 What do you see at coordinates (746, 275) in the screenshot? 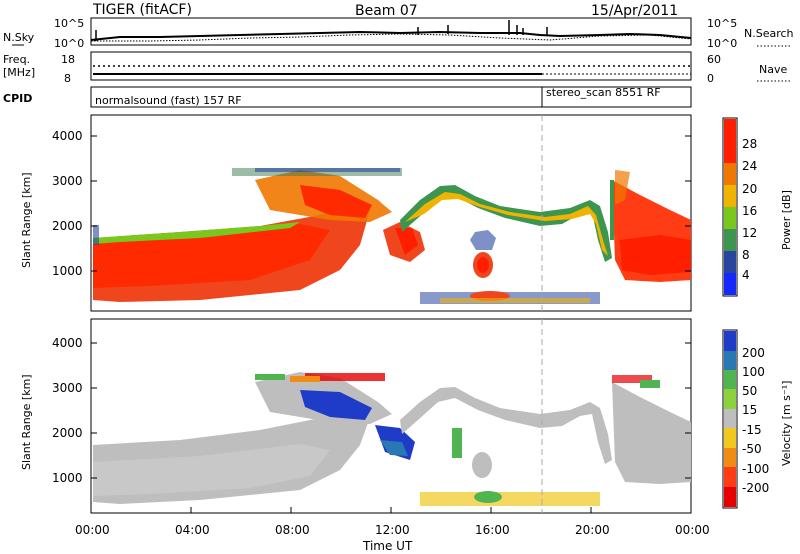
I see `power-cbar-tick-4: 4` at bounding box center [746, 275].